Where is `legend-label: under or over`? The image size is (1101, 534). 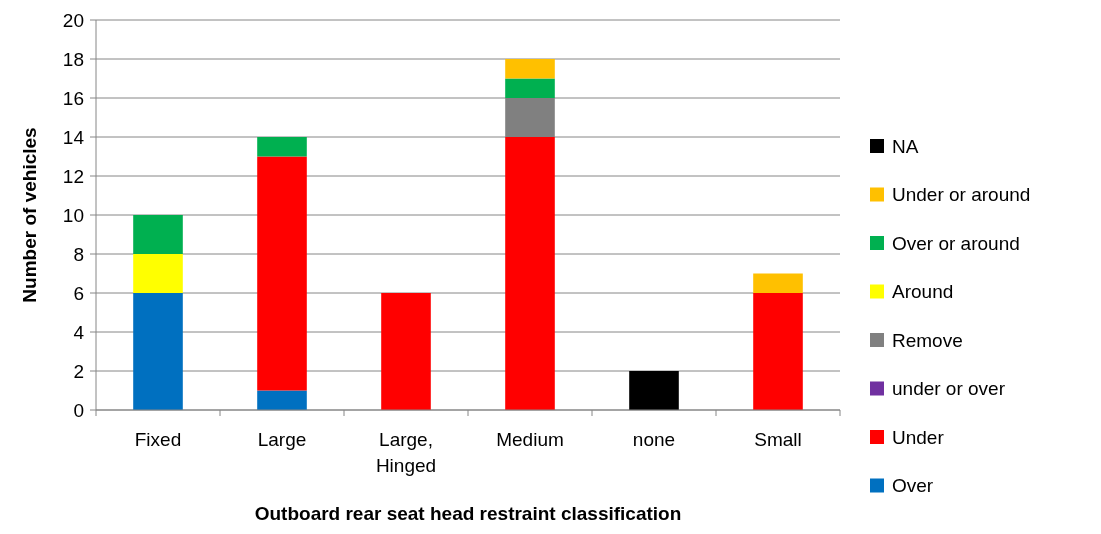 legend-label: under or over is located at coordinates (949, 389).